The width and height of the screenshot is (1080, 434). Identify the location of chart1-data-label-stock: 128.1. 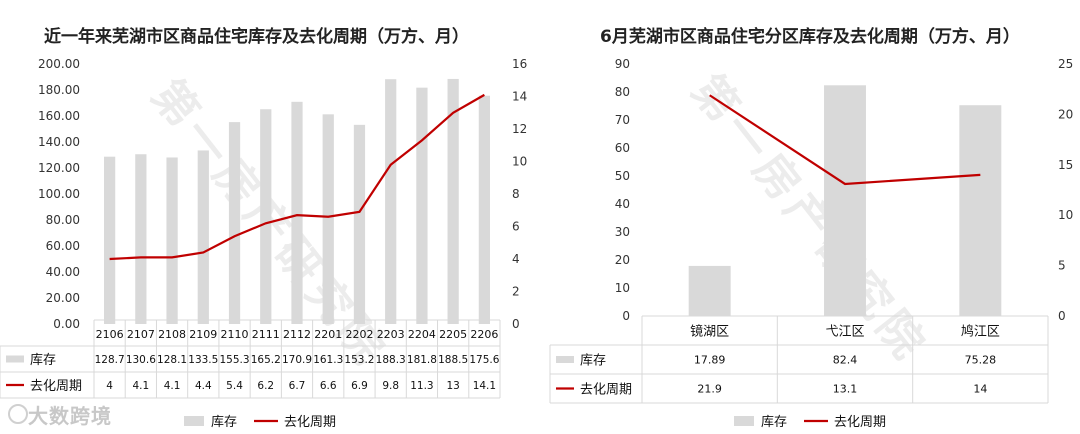
(172, 360).